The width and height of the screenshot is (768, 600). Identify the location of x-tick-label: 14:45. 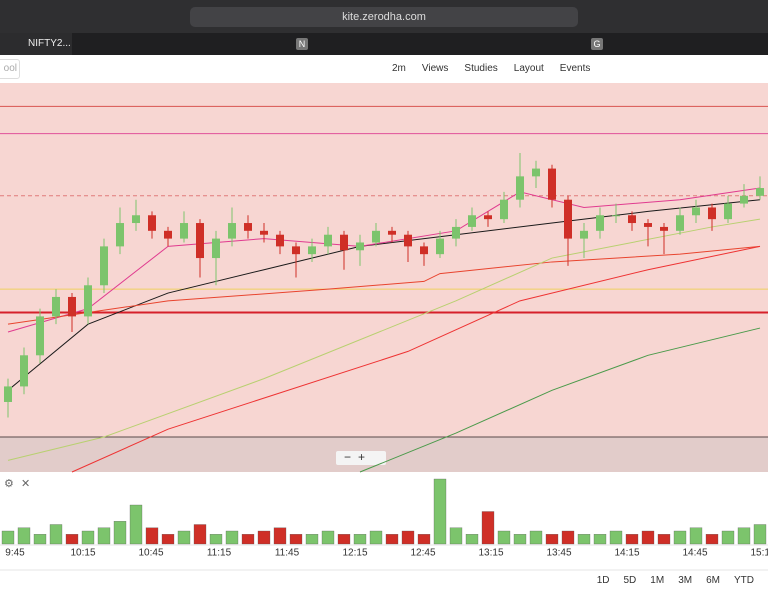
(694, 553).